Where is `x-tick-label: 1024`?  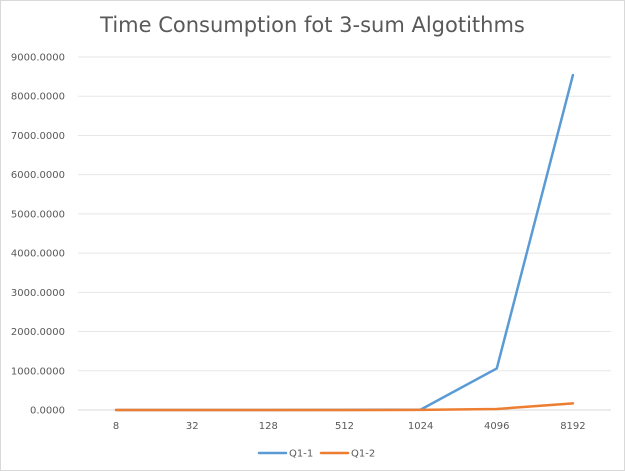
x-tick-label: 1024 is located at coordinates (420, 426).